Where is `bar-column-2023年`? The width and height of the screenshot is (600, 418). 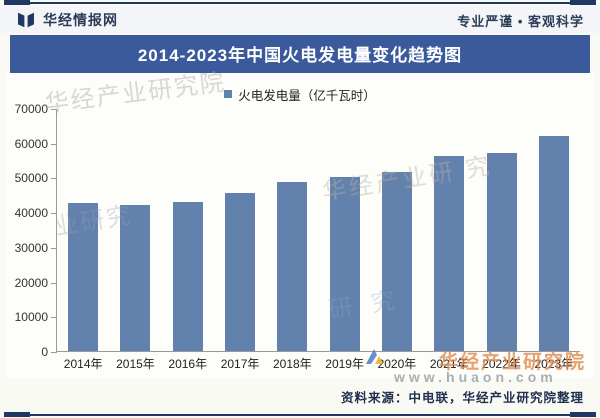
bar-column-2023年 is located at coordinates (554, 230).